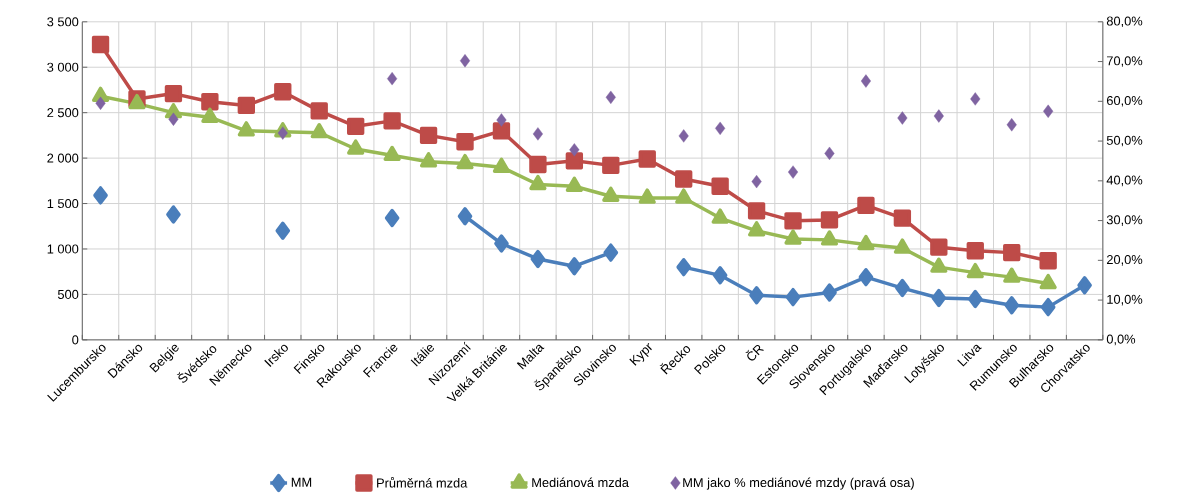 Image resolution: width=1194 pixels, height=493 pixels. Describe the element at coordinates (580, 482) in the screenshot. I see `legend-label: Mediánová mzda` at that location.